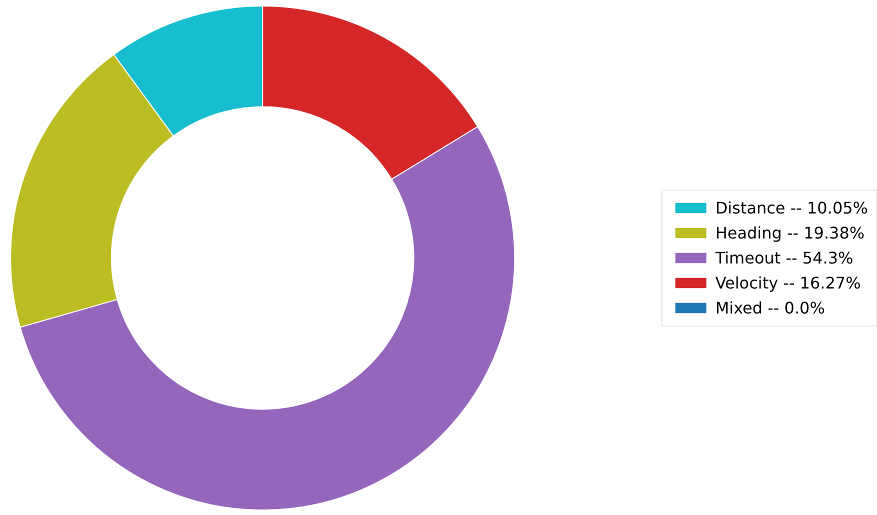 This screenshot has width=877, height=515. What do you see at coordinates (788, 282) in the screenshot?
I see `legend-label: Velocity -- 16.27%` at bounding box center [788, 282].